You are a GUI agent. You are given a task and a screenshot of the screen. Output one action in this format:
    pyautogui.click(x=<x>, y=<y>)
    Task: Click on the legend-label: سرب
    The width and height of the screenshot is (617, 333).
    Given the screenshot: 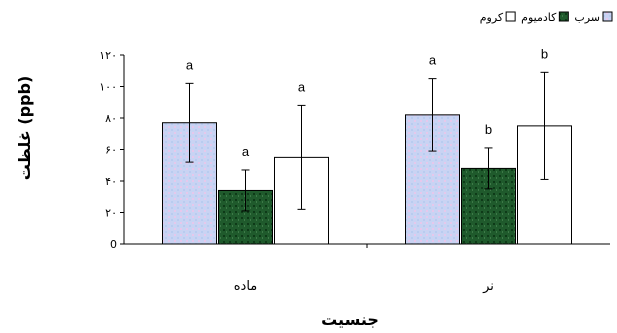 What is the action you would take?
    pyautogui.click(x=587, y=17)
    